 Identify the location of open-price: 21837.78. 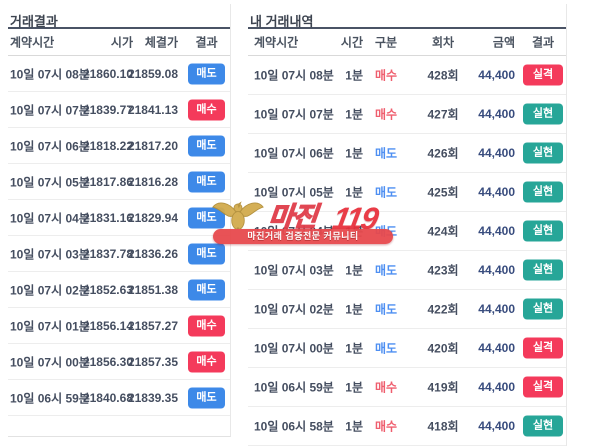
(107, 253).